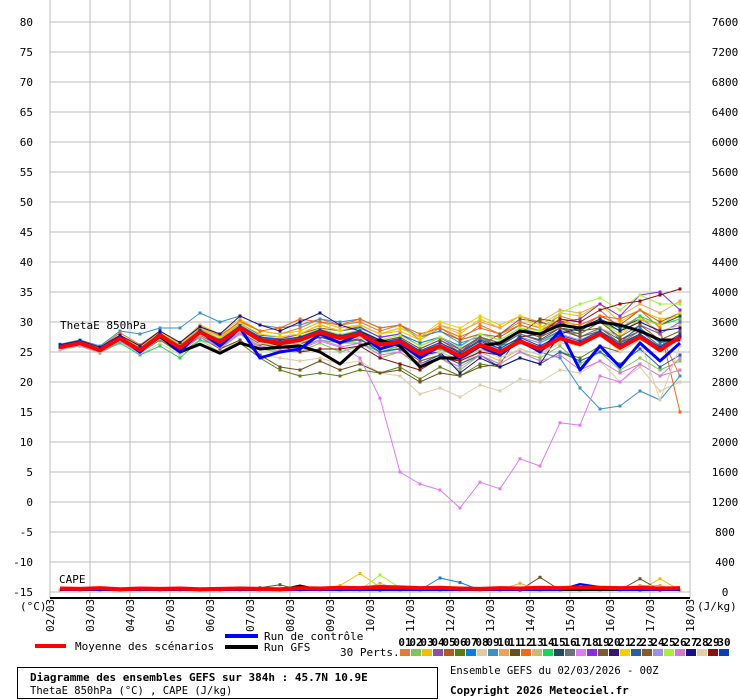 The height and width of the screenshot is (700, 740). I want to click on legend-mean-label: Moyenne des scénarios, so click(144, 646).